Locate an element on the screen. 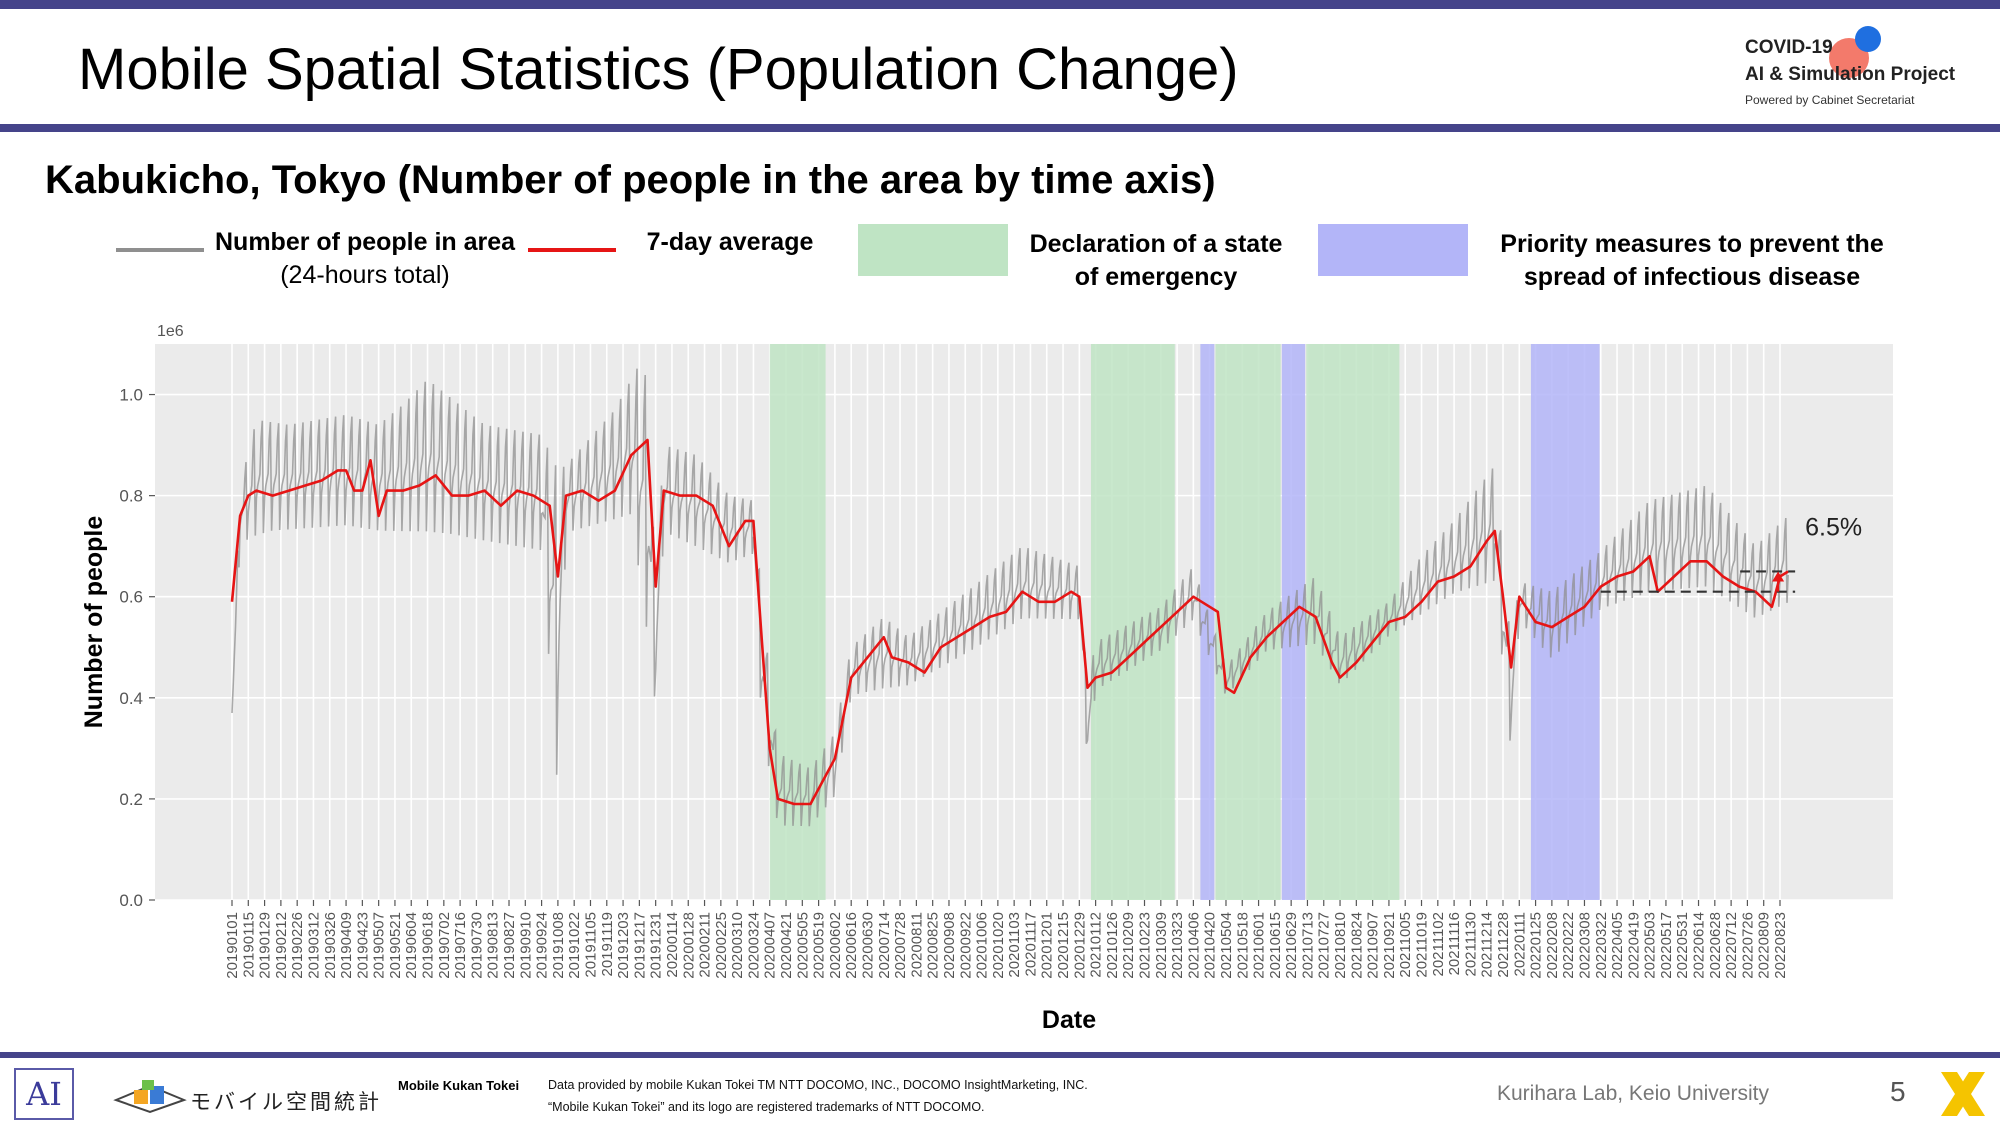 The image size is (2000, 1125). x-tick-label: 20210223 is located at coordinates (1145, 945).